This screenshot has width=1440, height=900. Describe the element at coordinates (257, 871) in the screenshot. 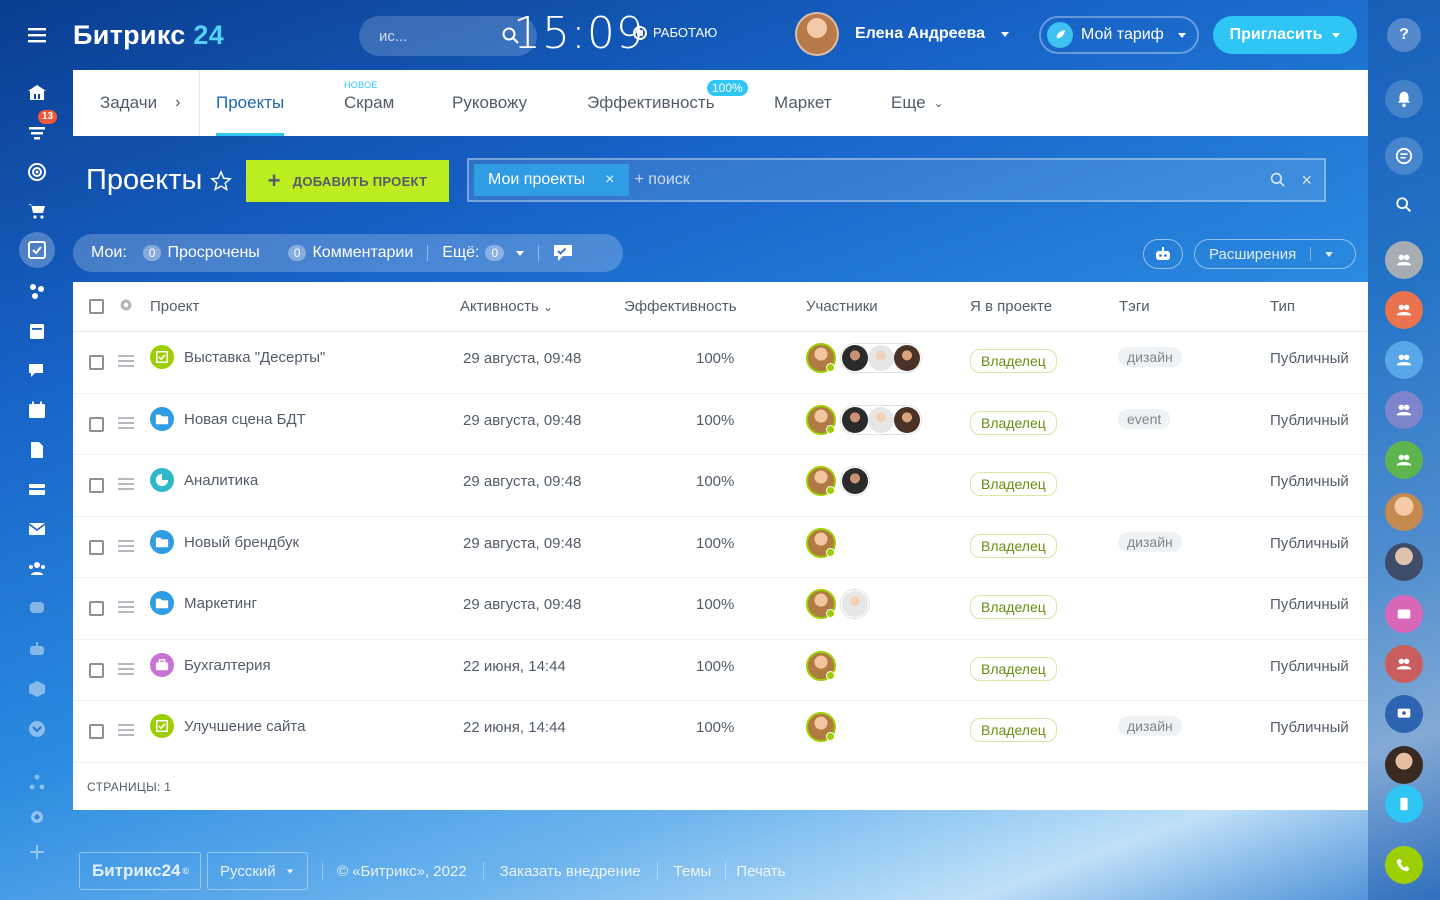

I see `language-select: Русский` at that location.